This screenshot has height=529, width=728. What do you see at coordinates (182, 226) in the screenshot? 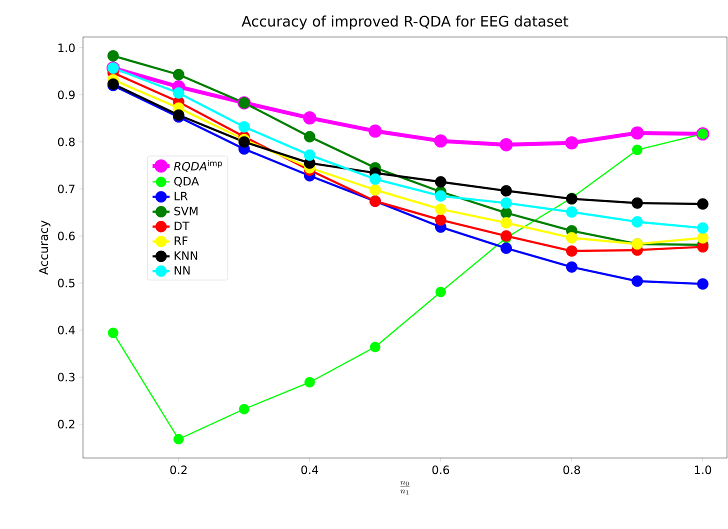
I see `legend-label: DT` at bounding box center [182, 226].